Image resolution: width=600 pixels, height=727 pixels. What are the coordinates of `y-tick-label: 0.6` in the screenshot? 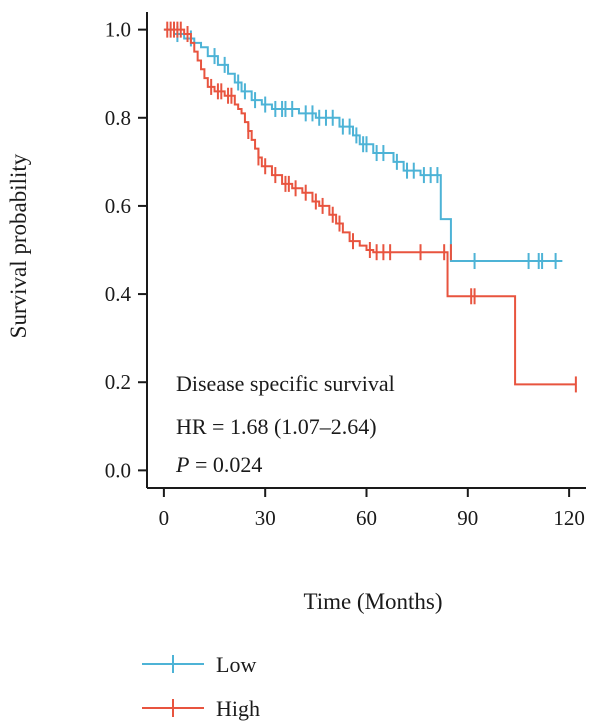 It's located at (118, 206).